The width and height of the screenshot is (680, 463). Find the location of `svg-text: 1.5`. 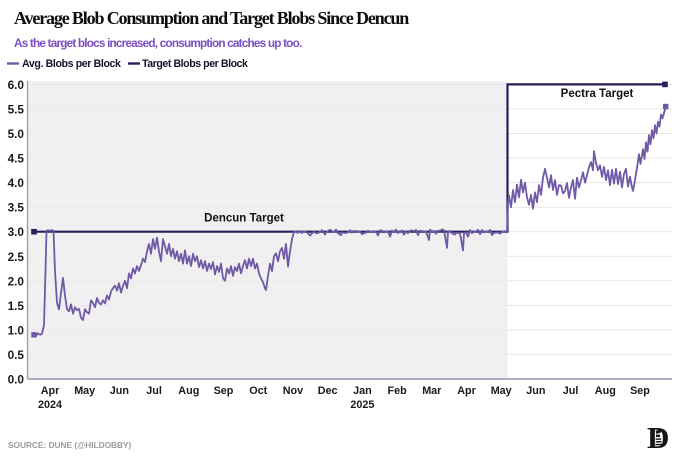

svg-text: 1.5 is located at coordinates (16, 306).